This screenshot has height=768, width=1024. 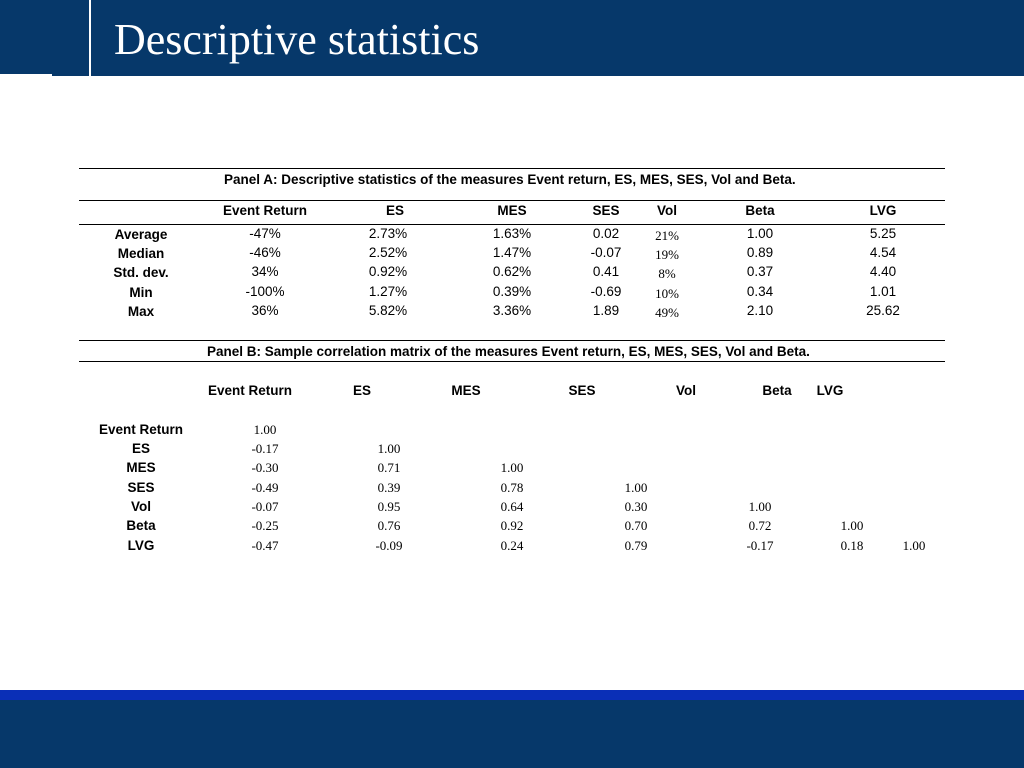 What do you see at coordinates (389, 525) in the screenshot?
I see `panel-b-cell: 0.76` at bounding box center [389, 525].